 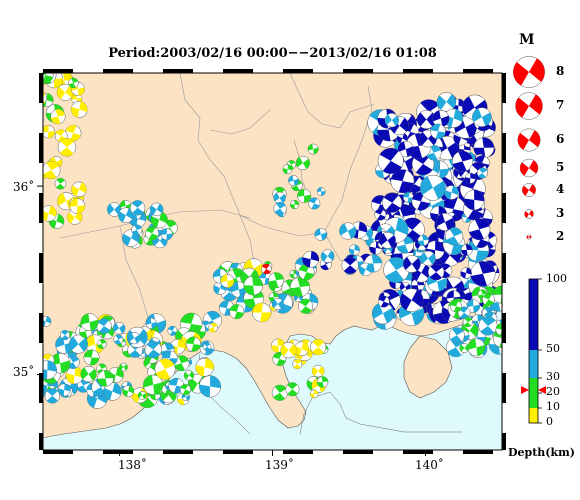 What do you see at coordinates (541, 452) in the screenshot?
I see `depth-scale-title: Depth(km)` at bounding box center [541, 452].